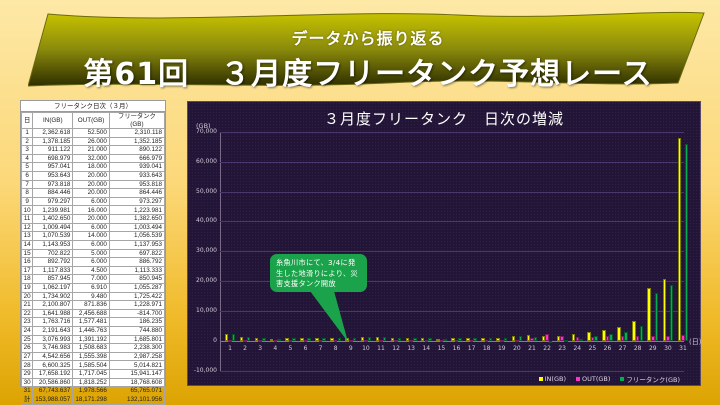  What do you see at coordinates (205, 370) in the screenshot?
I see `y-tick-label: -10,000` at bounding box center [205, 370].